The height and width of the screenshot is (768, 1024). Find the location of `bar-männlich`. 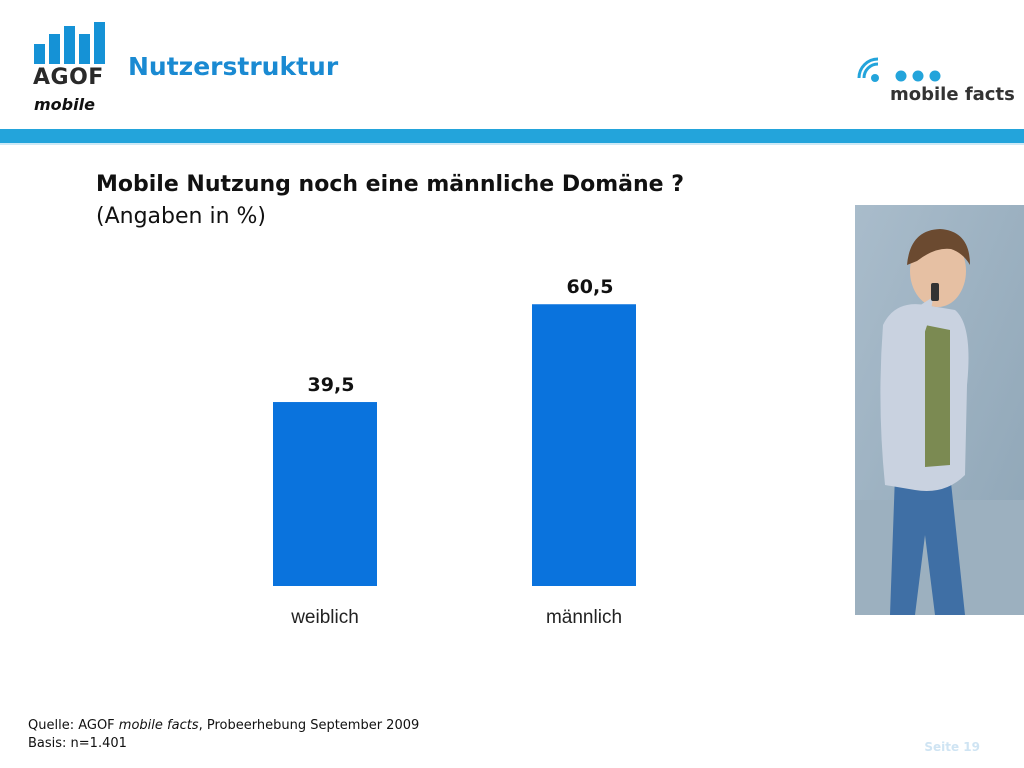

bar-männlich is located at coordinates (584, 445).